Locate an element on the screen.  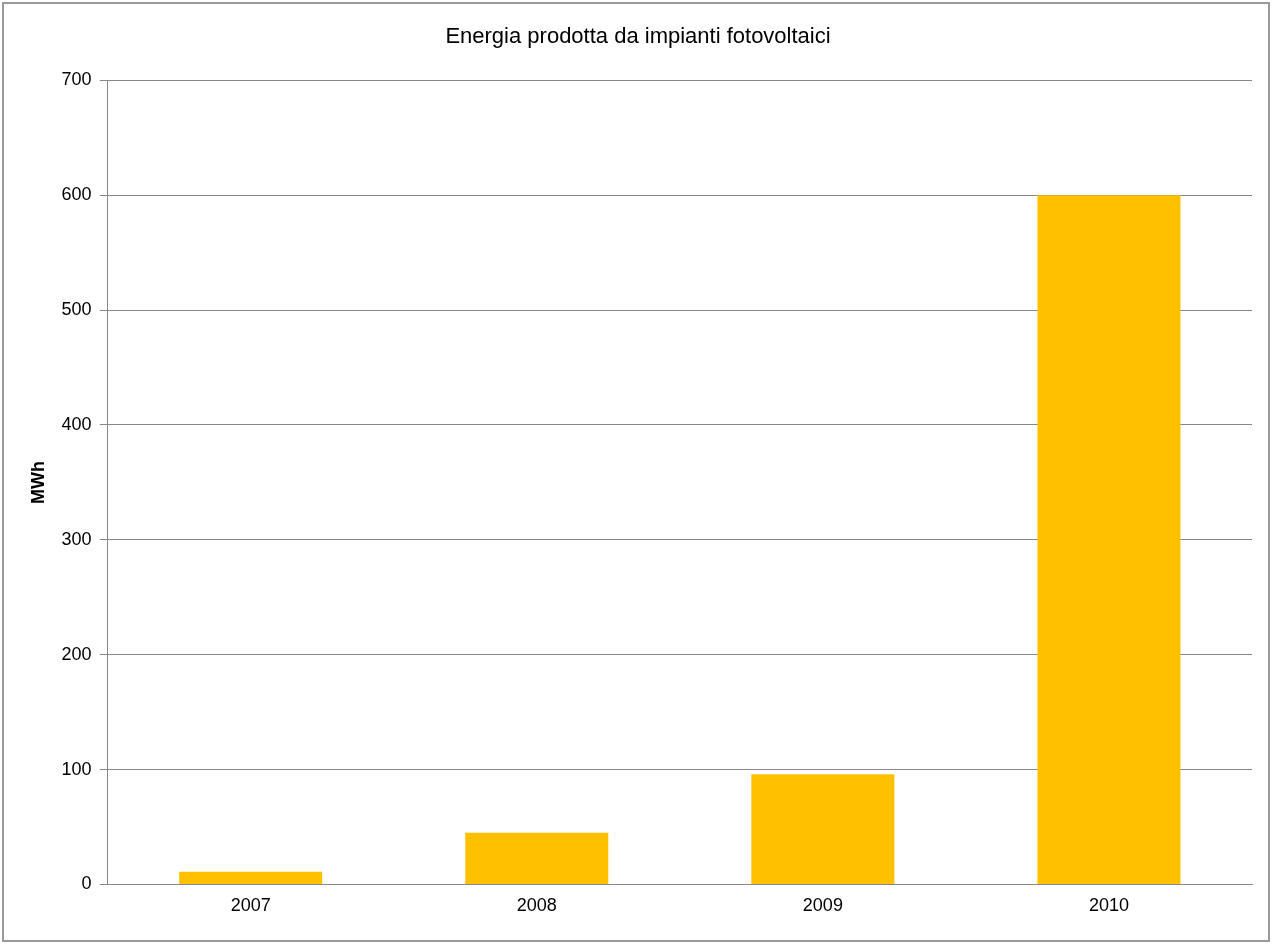
y-tick-label: 300 is located at coordinates (76, 538).